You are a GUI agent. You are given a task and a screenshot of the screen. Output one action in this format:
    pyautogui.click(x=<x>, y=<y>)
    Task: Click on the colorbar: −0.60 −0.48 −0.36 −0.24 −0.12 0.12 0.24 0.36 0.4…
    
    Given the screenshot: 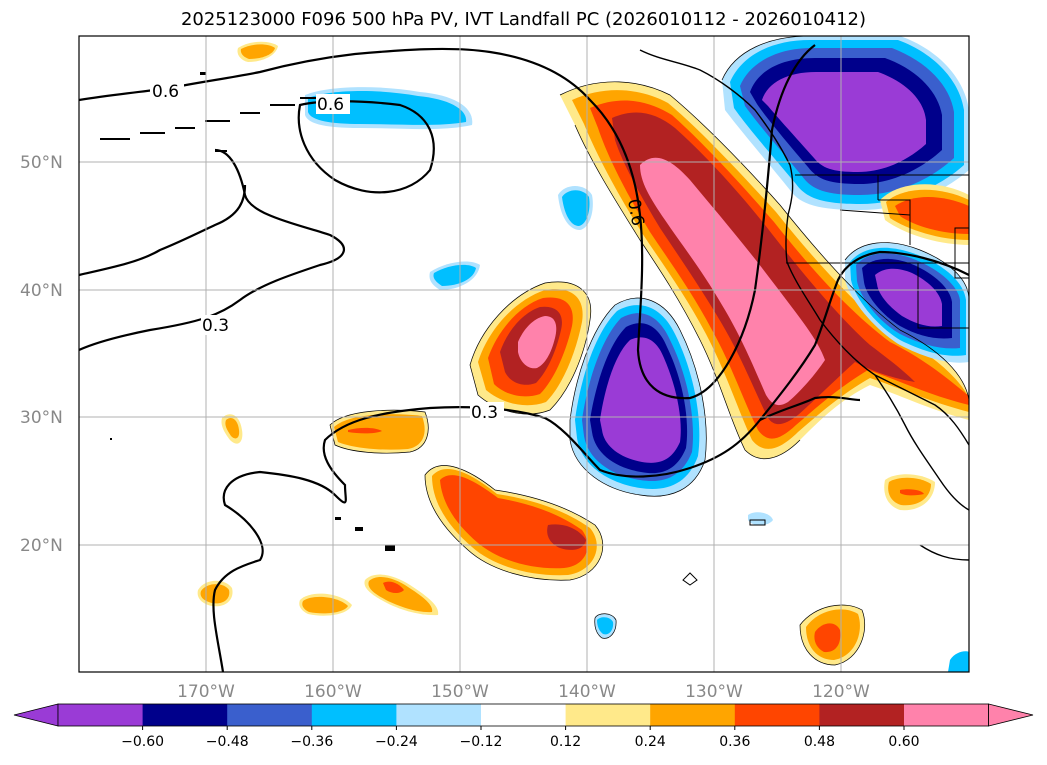 What is the action you would take?
    pyautogui.click(x=523, y=726)
    